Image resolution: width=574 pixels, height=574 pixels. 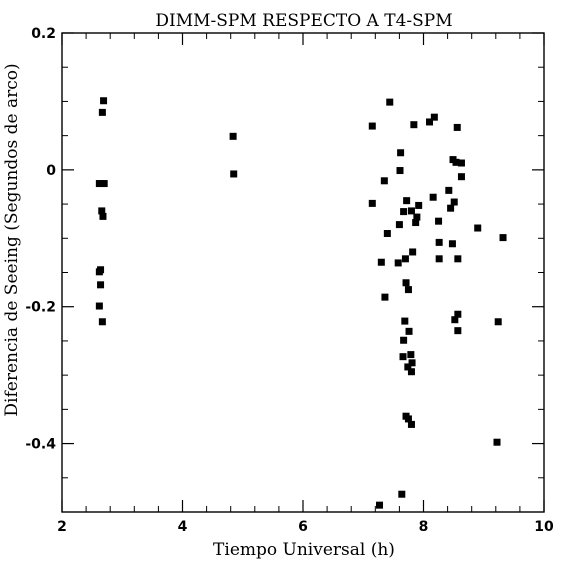 I want to click on chart-title: DIMM-SPM RESPECTO A T4-SPM, so click(x=303, y=21).